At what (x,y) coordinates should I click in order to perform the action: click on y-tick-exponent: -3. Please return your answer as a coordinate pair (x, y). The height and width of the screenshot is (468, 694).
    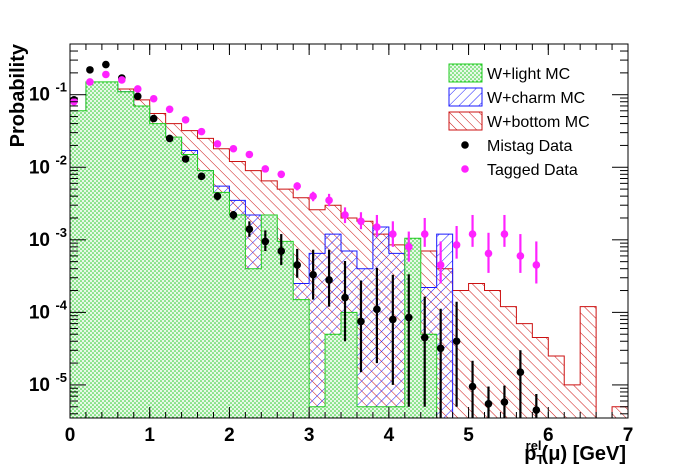
    Looking at the image, I should click on (61, 232).